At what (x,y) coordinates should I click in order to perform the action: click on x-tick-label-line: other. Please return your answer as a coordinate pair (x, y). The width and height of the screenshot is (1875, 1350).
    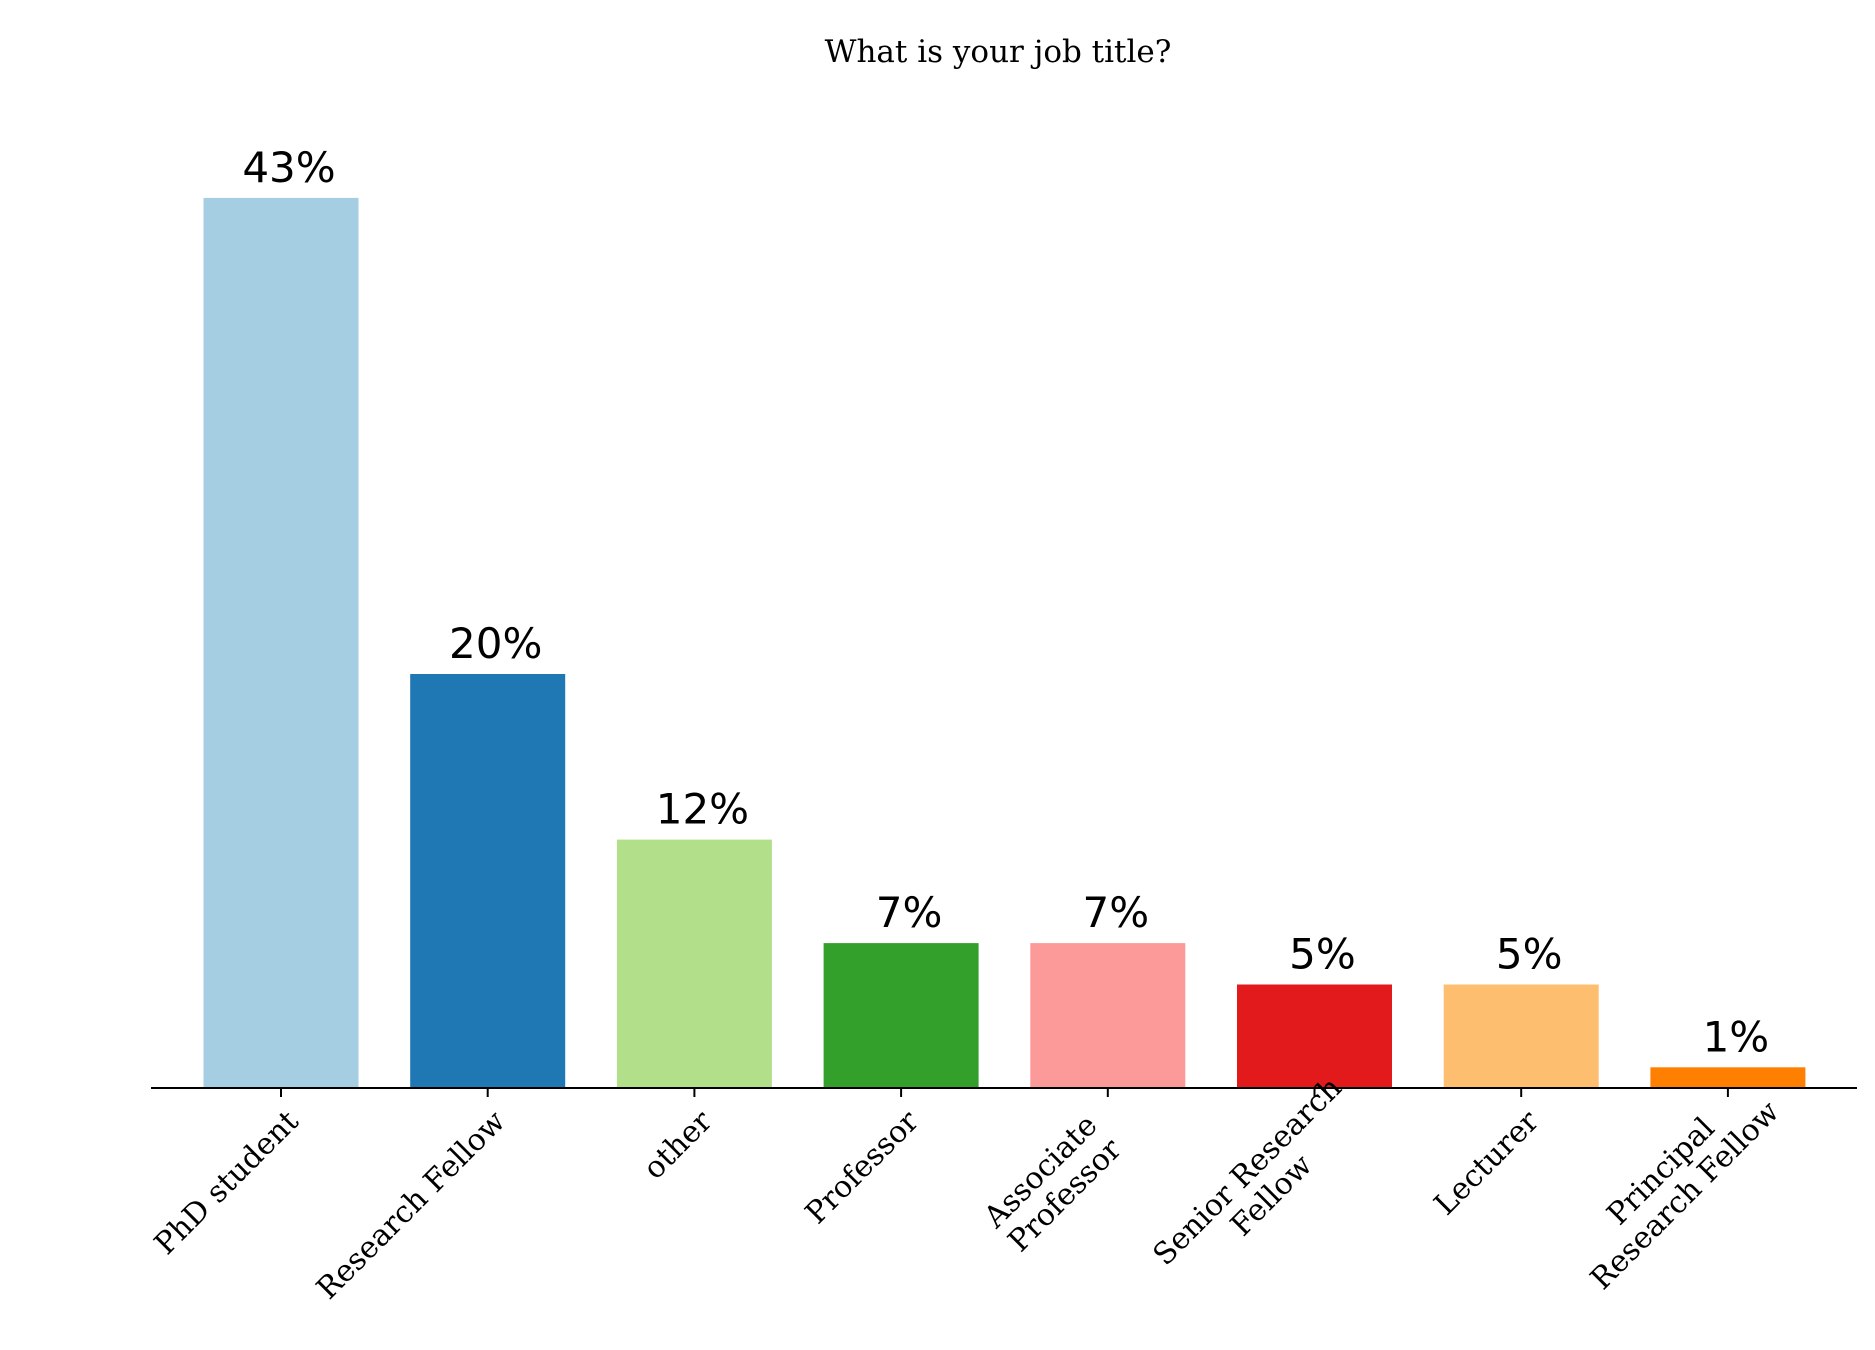
    Looking at the image, I should click on (678, 1145).